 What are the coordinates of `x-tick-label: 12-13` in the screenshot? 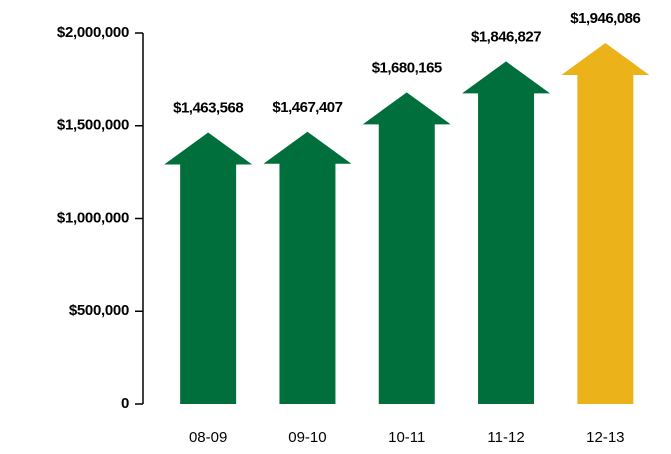 It's located at (605, 437).